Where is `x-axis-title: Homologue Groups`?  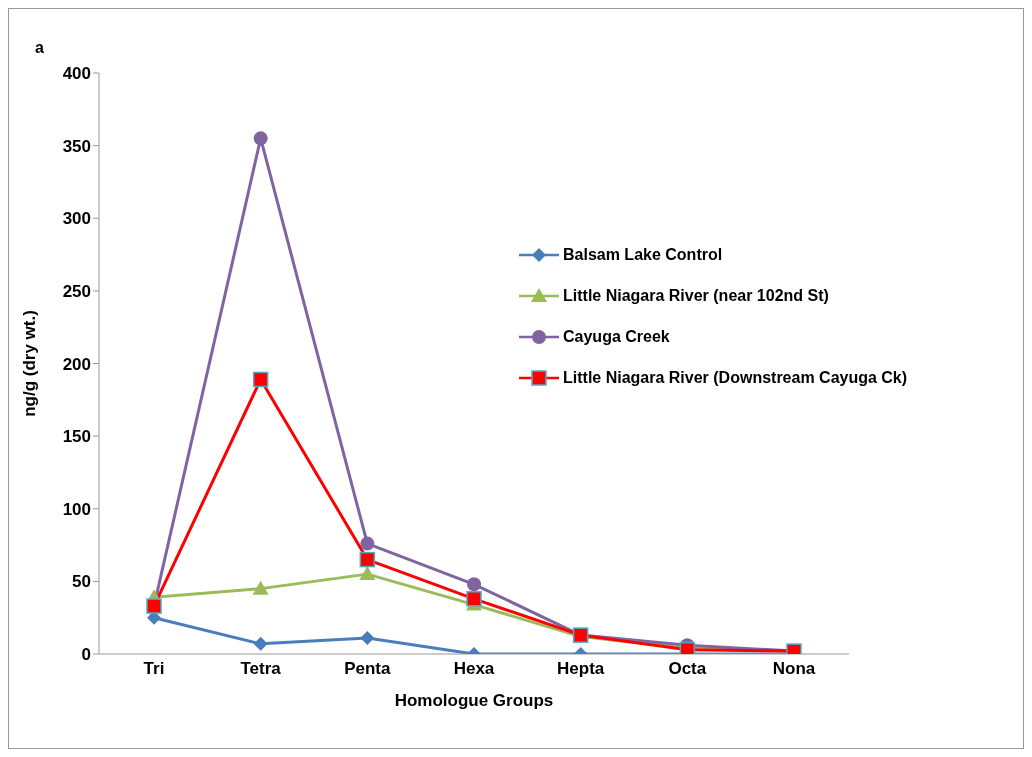
x-axis-title: Homologue Groups is located at coordinates (474, 700).